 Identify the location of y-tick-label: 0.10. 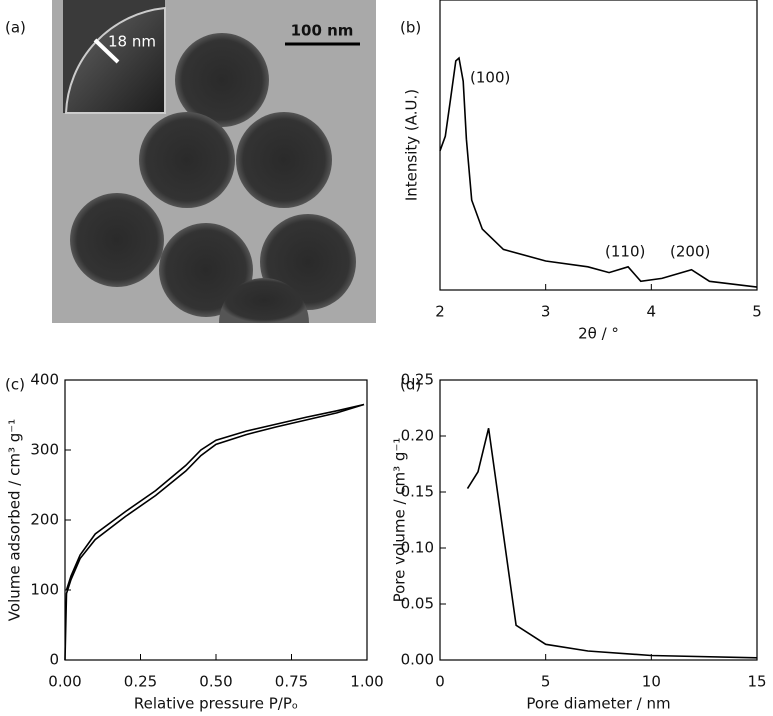
(417, 548).